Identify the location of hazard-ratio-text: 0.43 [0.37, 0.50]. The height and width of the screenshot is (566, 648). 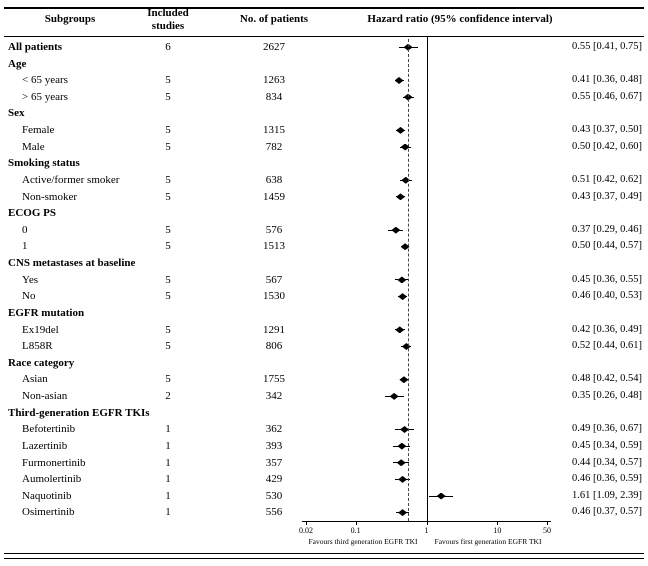
(607, 130).